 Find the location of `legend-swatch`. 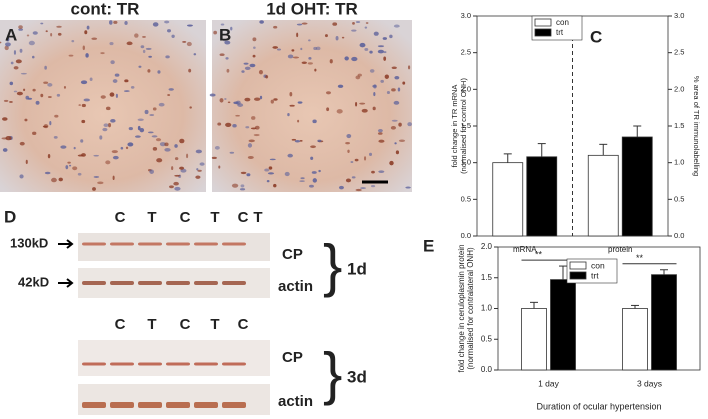

legend-swatch is located at coordinates (578, 265).